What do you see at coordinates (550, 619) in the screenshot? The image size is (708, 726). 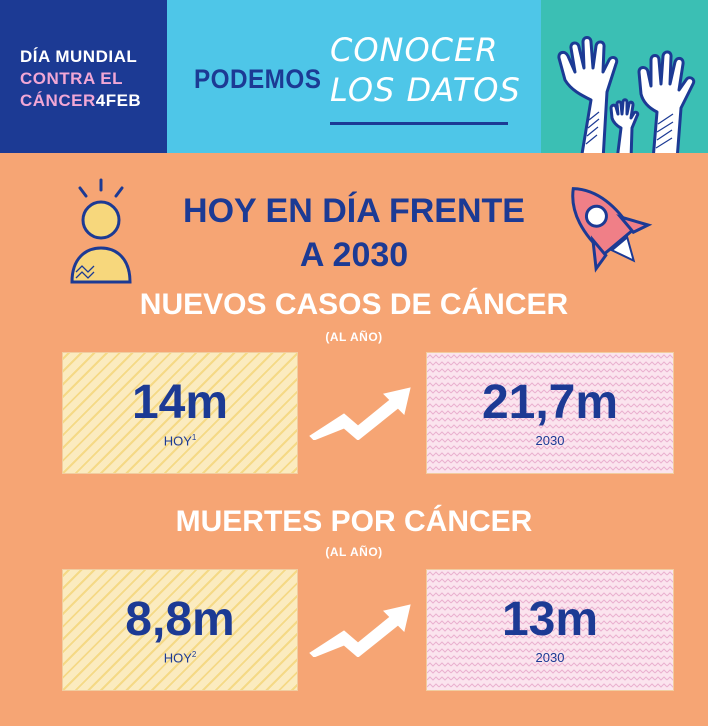 I see `section2-future-value: 13m` at bounding box center [550, 619].